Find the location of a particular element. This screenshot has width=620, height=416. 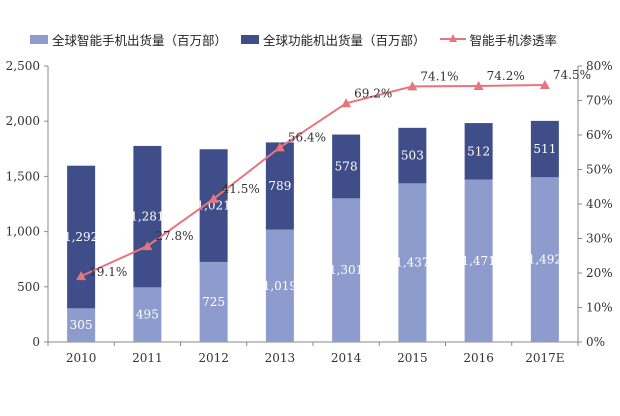

y-left-tick-label: 2,000 is located at coordinates (23, 121).